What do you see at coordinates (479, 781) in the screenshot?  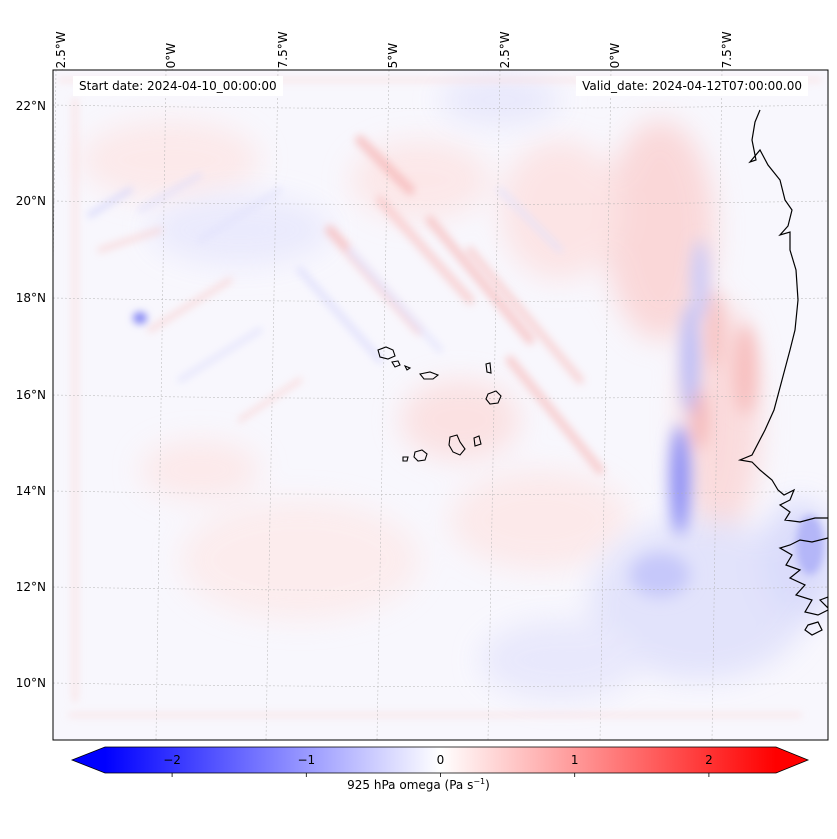 I see `colorbar-label-exponent: −1` at bounding box center [479, 781].